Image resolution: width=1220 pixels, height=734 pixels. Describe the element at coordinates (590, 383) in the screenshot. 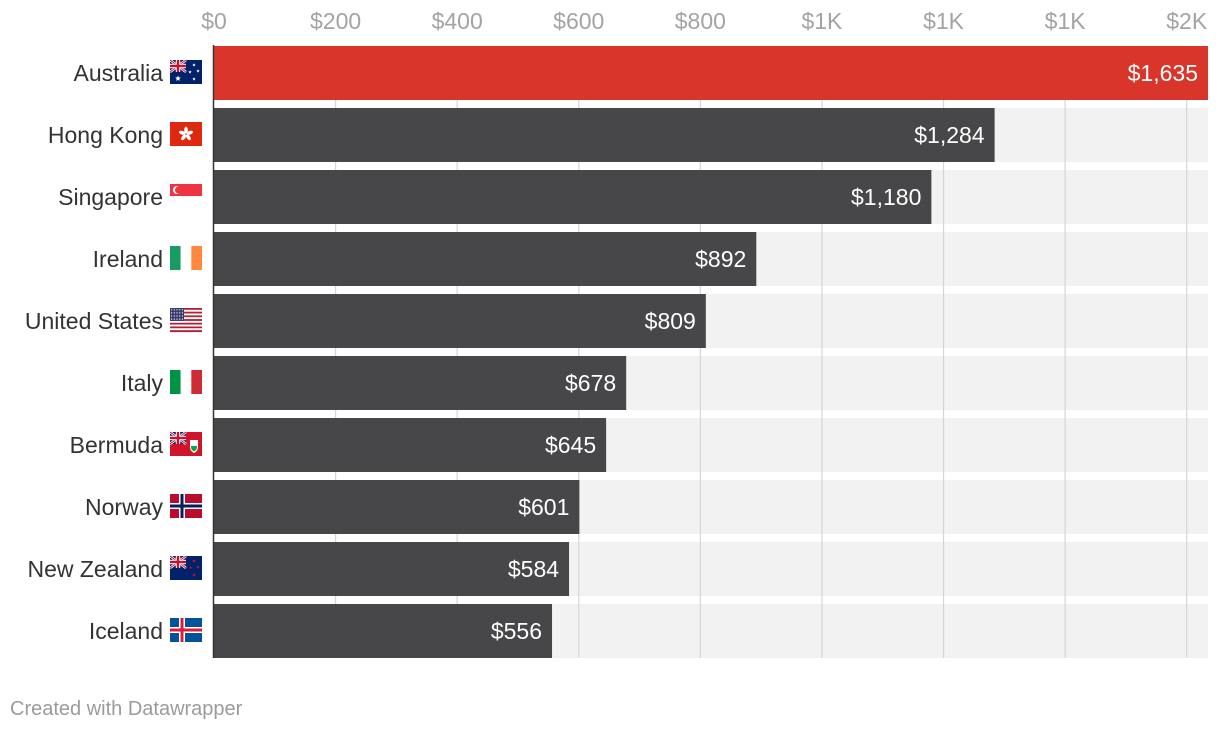

I see `bar-value-label: $678` at that location.